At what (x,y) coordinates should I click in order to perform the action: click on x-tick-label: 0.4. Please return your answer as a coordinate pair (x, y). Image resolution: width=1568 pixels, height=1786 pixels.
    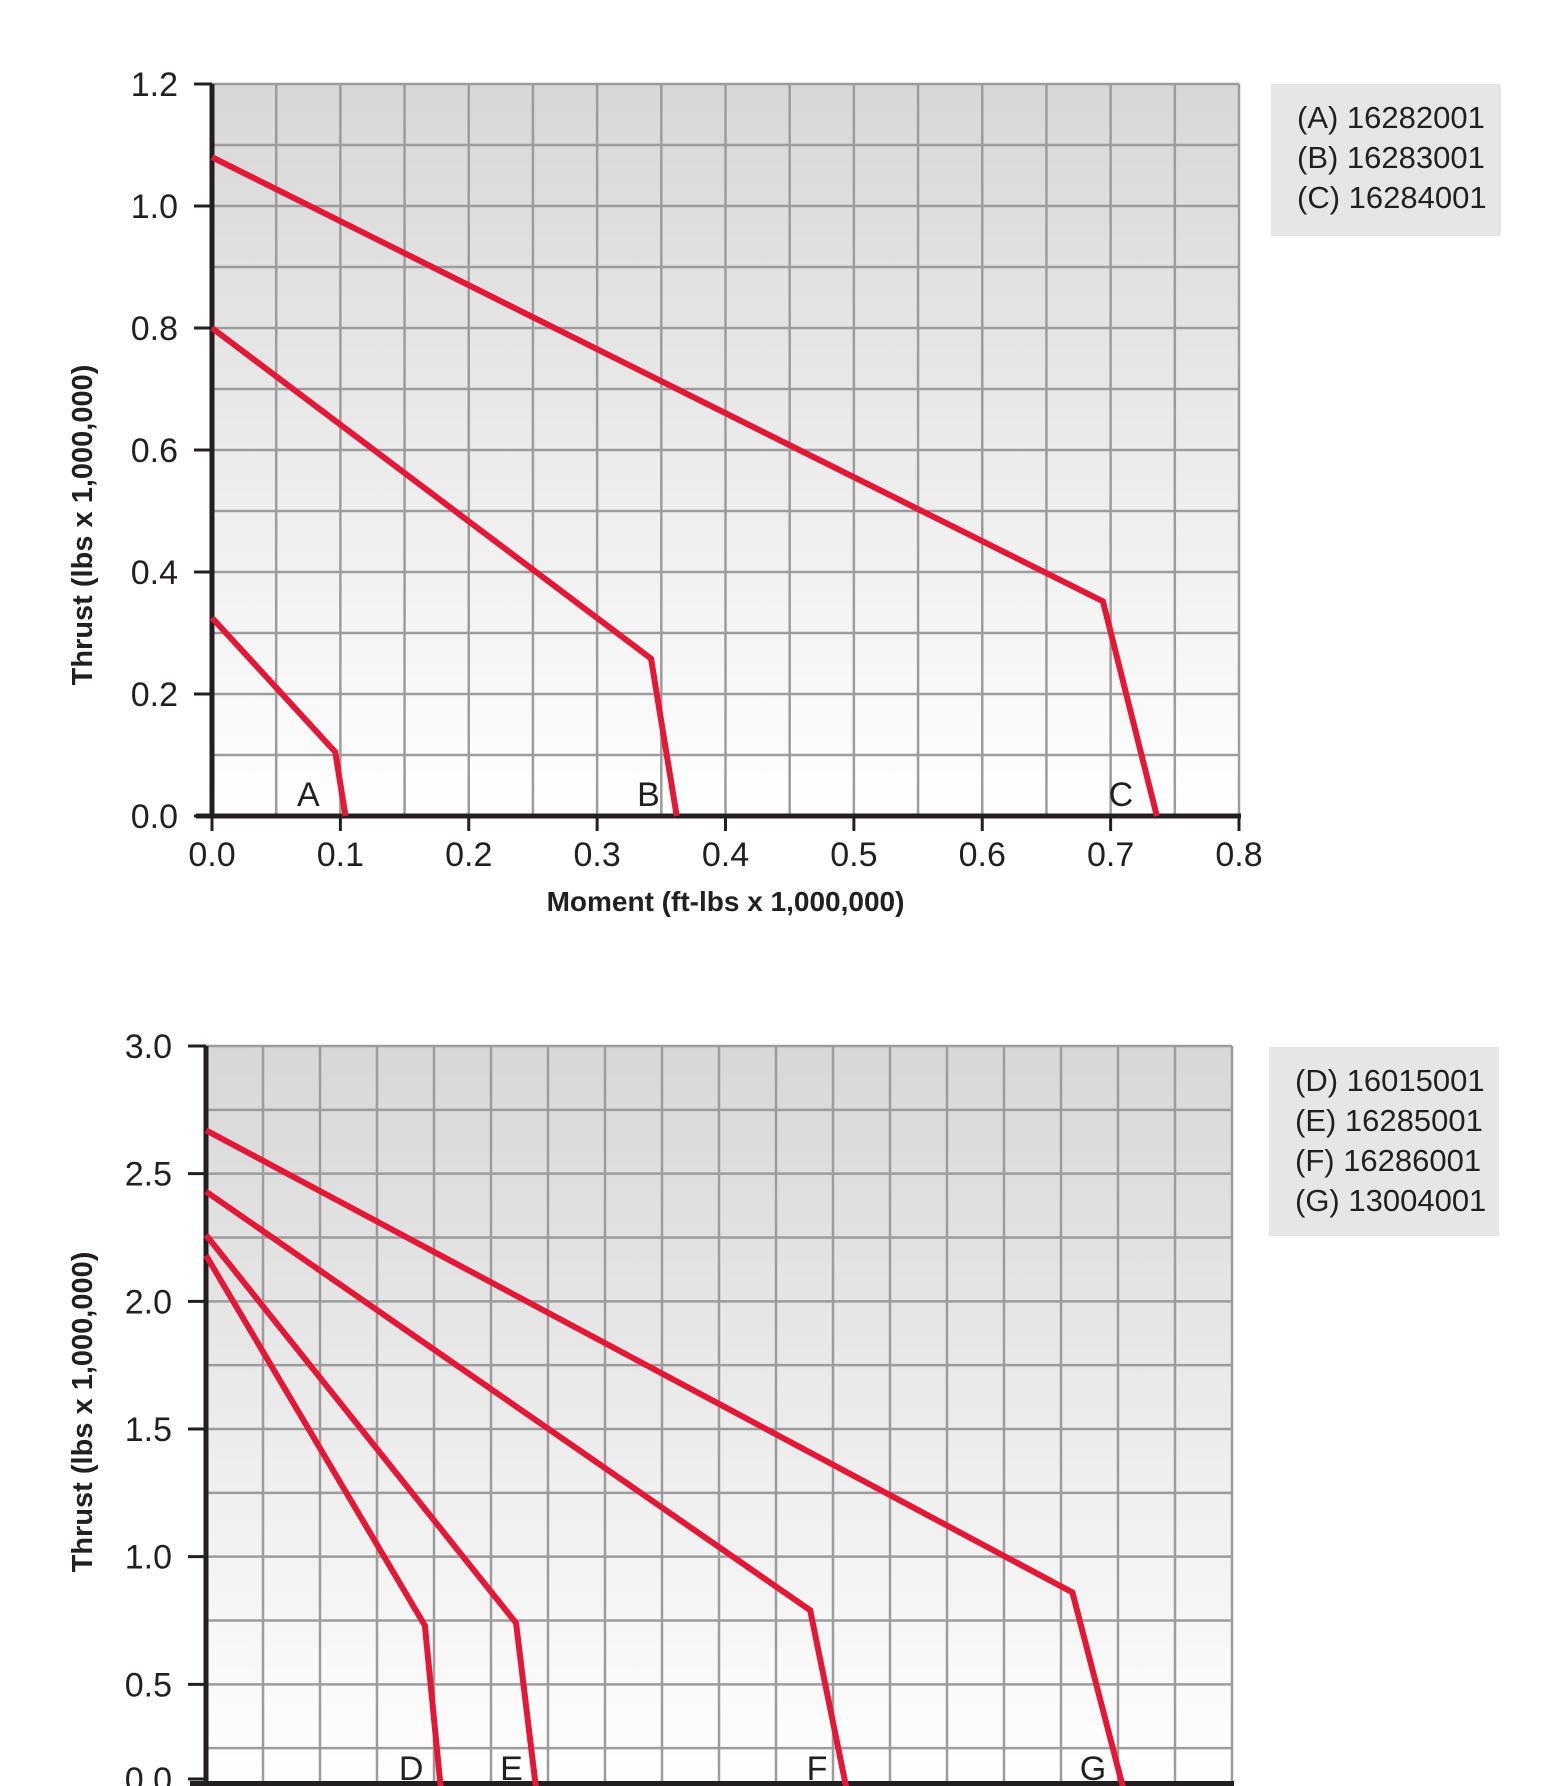
    Looking at the image, I should click on (725, 855).